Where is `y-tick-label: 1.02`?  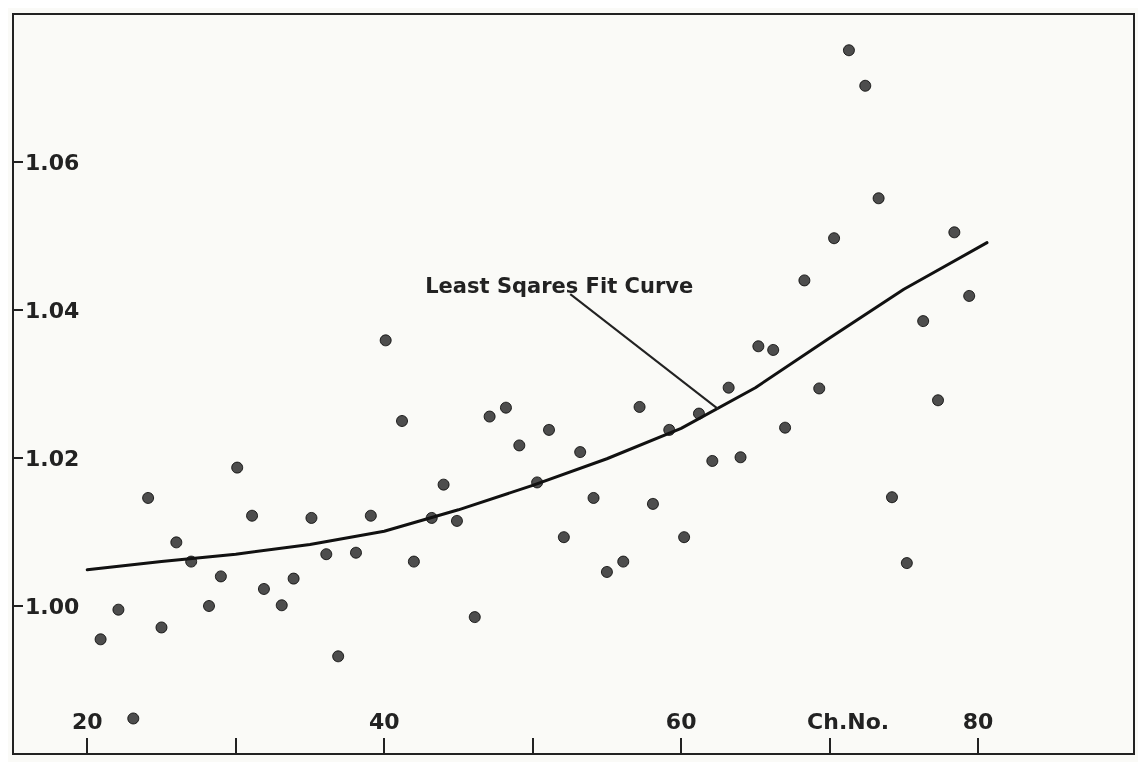
y-tick-label: 1.02 is located at coordinates (52, 458).